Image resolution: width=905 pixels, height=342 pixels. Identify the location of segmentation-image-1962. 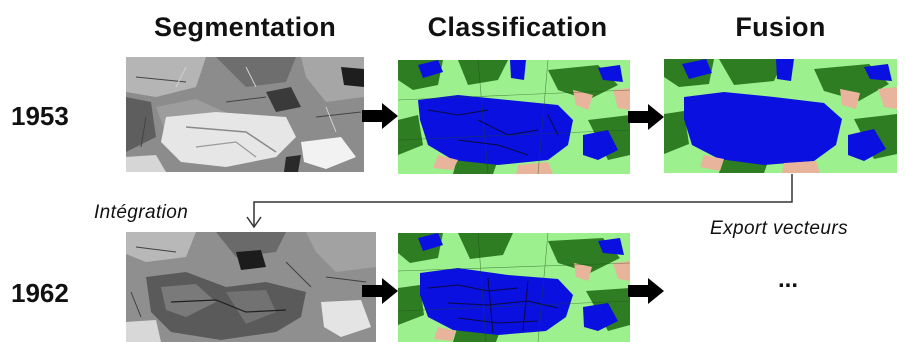
(251, 287).